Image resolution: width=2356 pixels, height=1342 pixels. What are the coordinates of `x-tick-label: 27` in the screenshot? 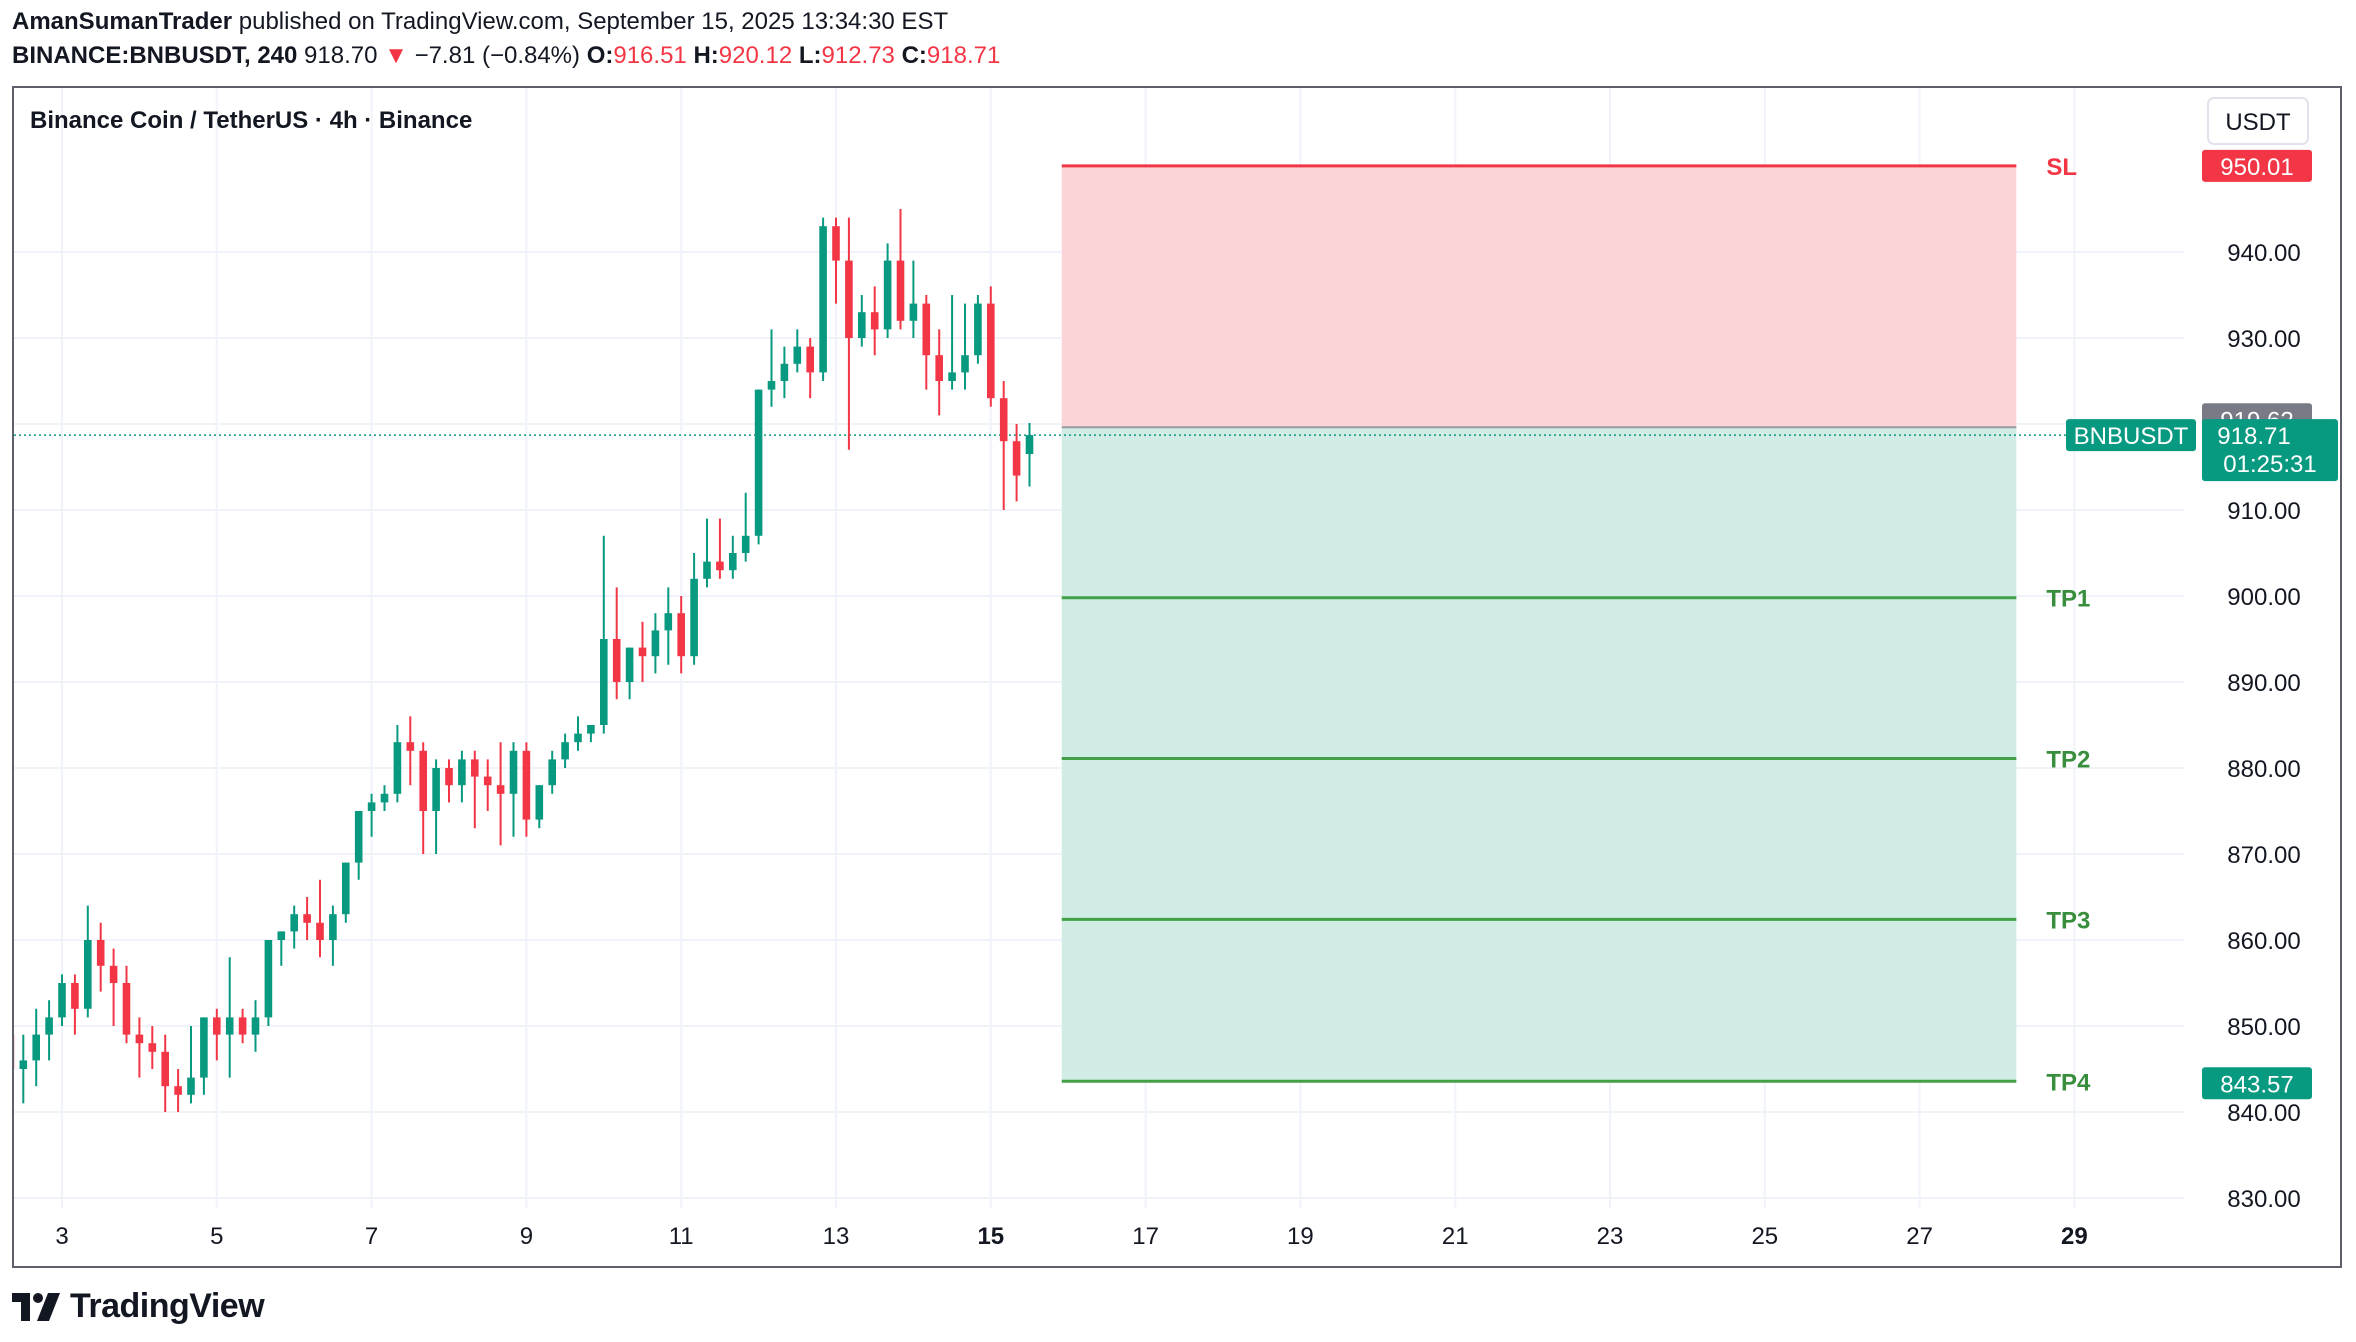 It's located at (1919, 1236).